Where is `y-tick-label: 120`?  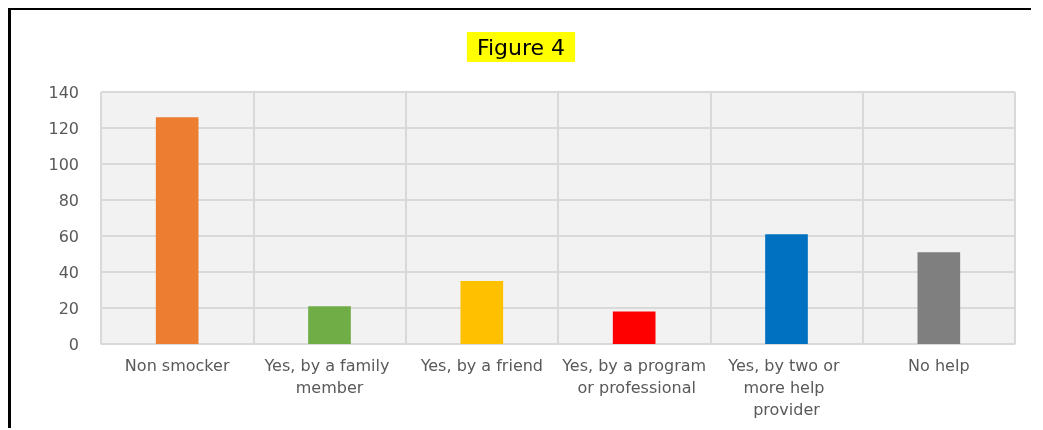
y-tick-label: 120 is located at coordinates (63, 128).